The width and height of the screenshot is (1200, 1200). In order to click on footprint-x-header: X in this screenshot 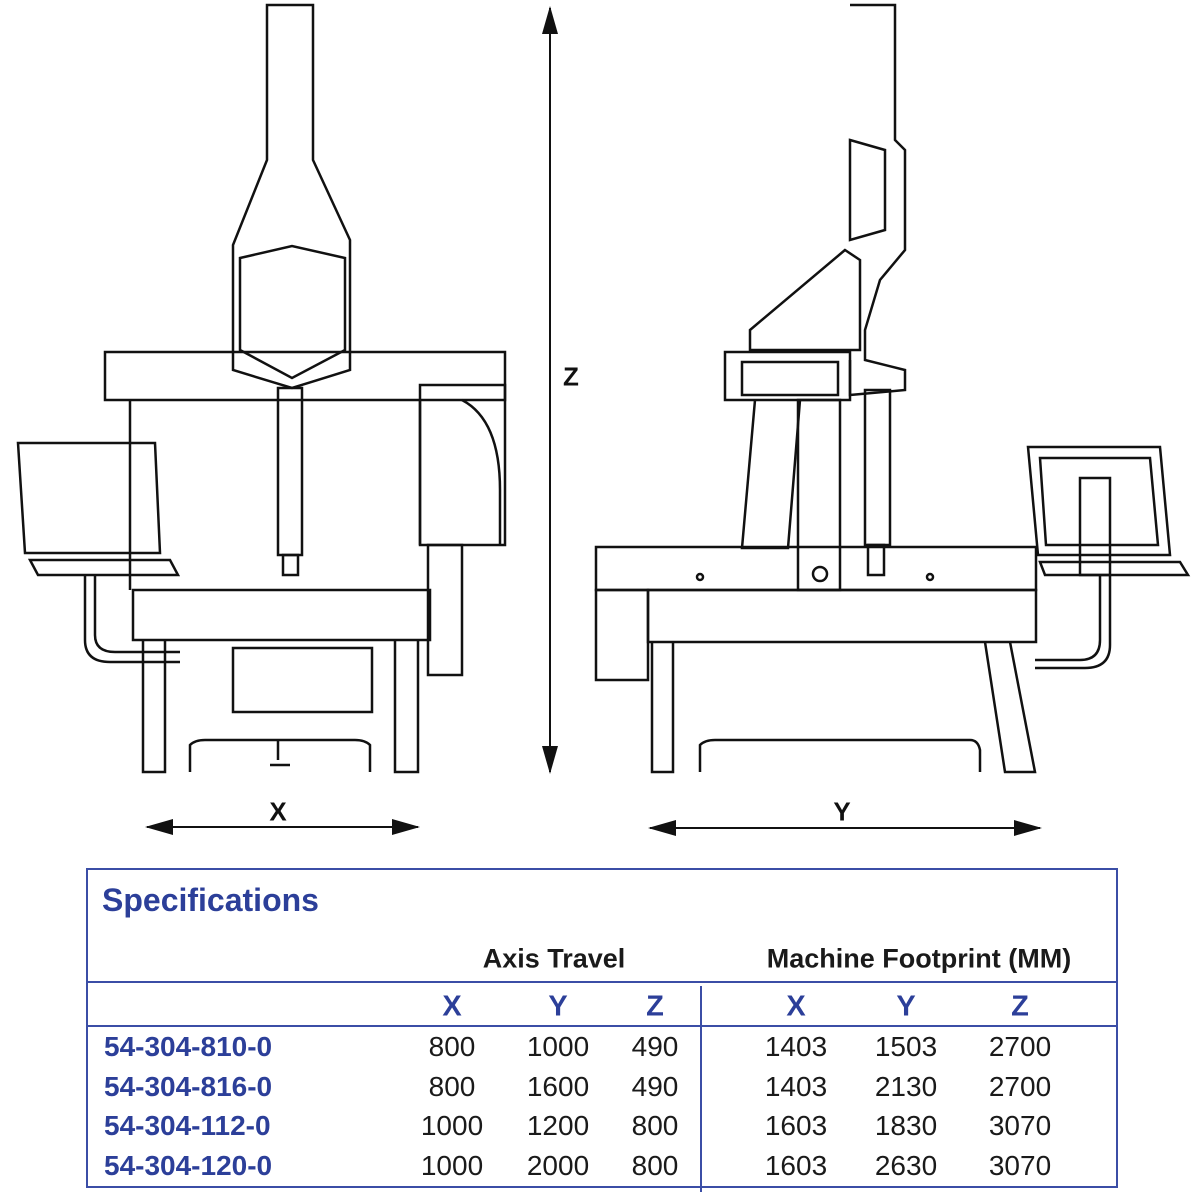, I will do `click(796, 1006)`.